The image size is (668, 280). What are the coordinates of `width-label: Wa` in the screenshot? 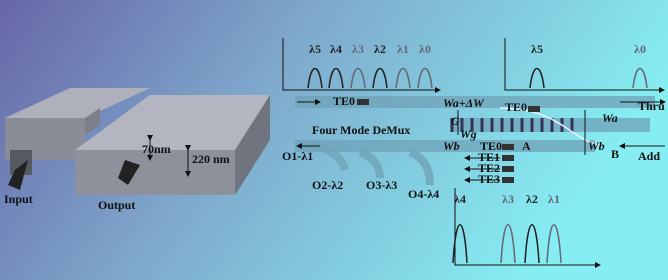 It's located at (610, 118).